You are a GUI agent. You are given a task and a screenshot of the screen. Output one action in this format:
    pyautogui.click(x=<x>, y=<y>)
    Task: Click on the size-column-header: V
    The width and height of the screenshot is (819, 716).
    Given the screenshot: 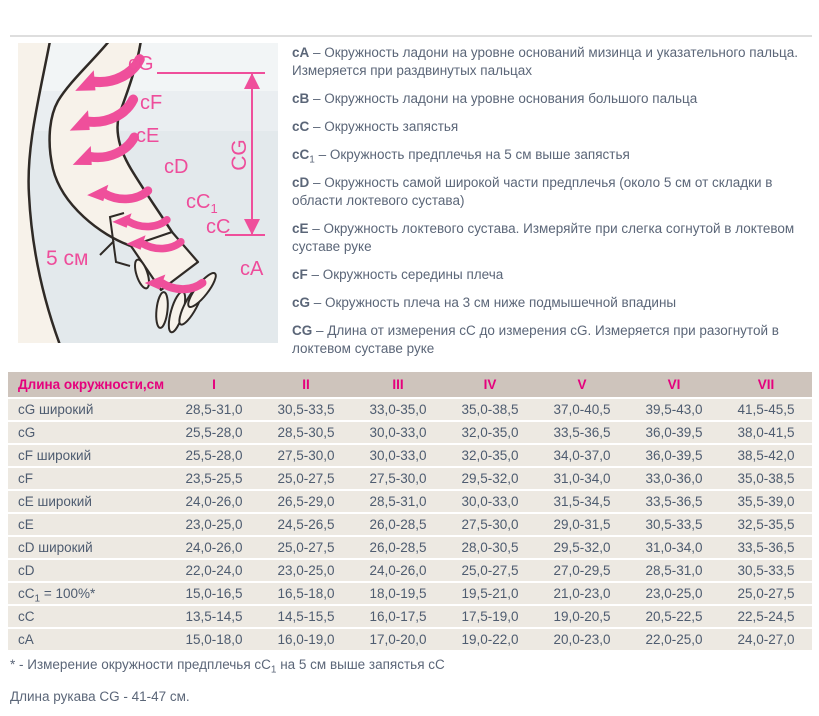 What is the action you would take?
    pyautogui.click(x=582, y=384)
    